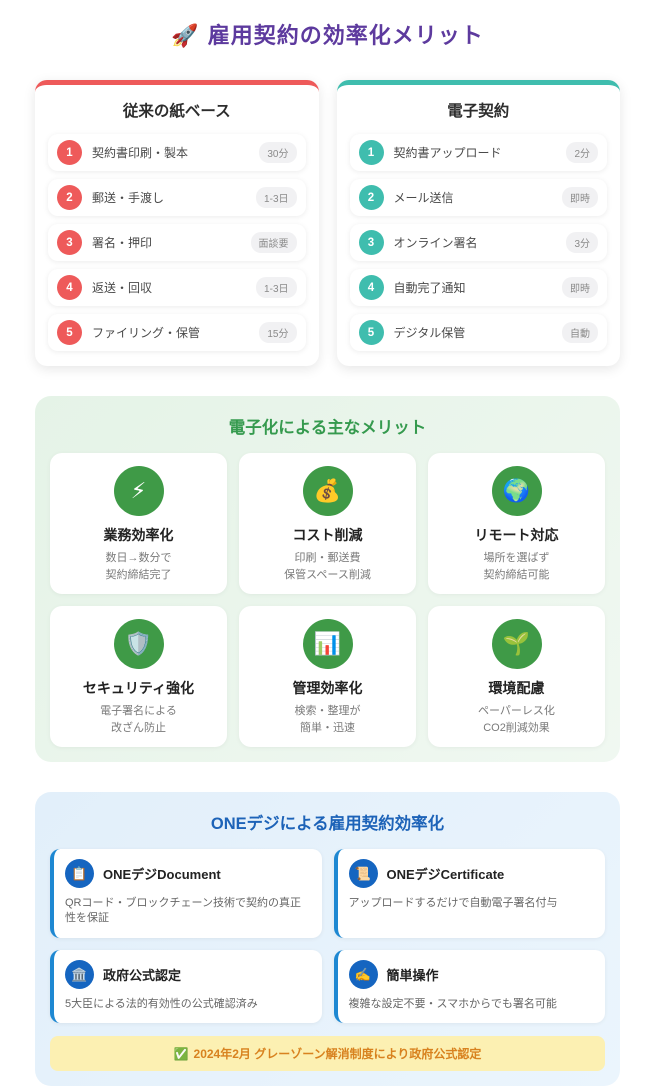  What do you see at coordinates (122, 243) in the screenshot?
I see `step-label: 署名・押印` at bounding box center [122, 243].